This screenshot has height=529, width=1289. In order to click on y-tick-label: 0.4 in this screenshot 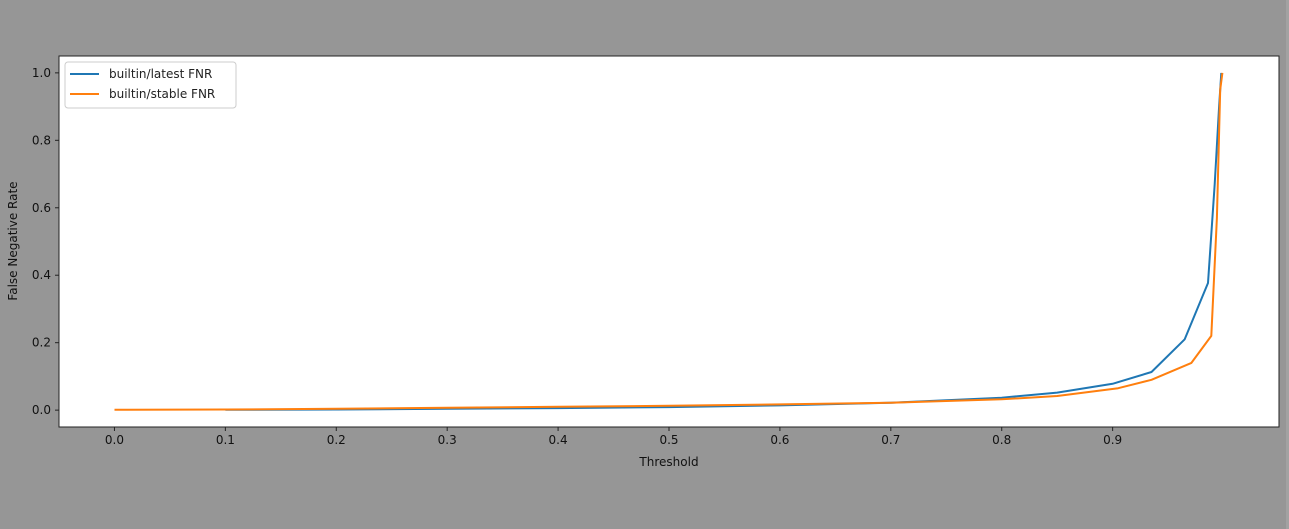, I will do `click(41, 275)`.